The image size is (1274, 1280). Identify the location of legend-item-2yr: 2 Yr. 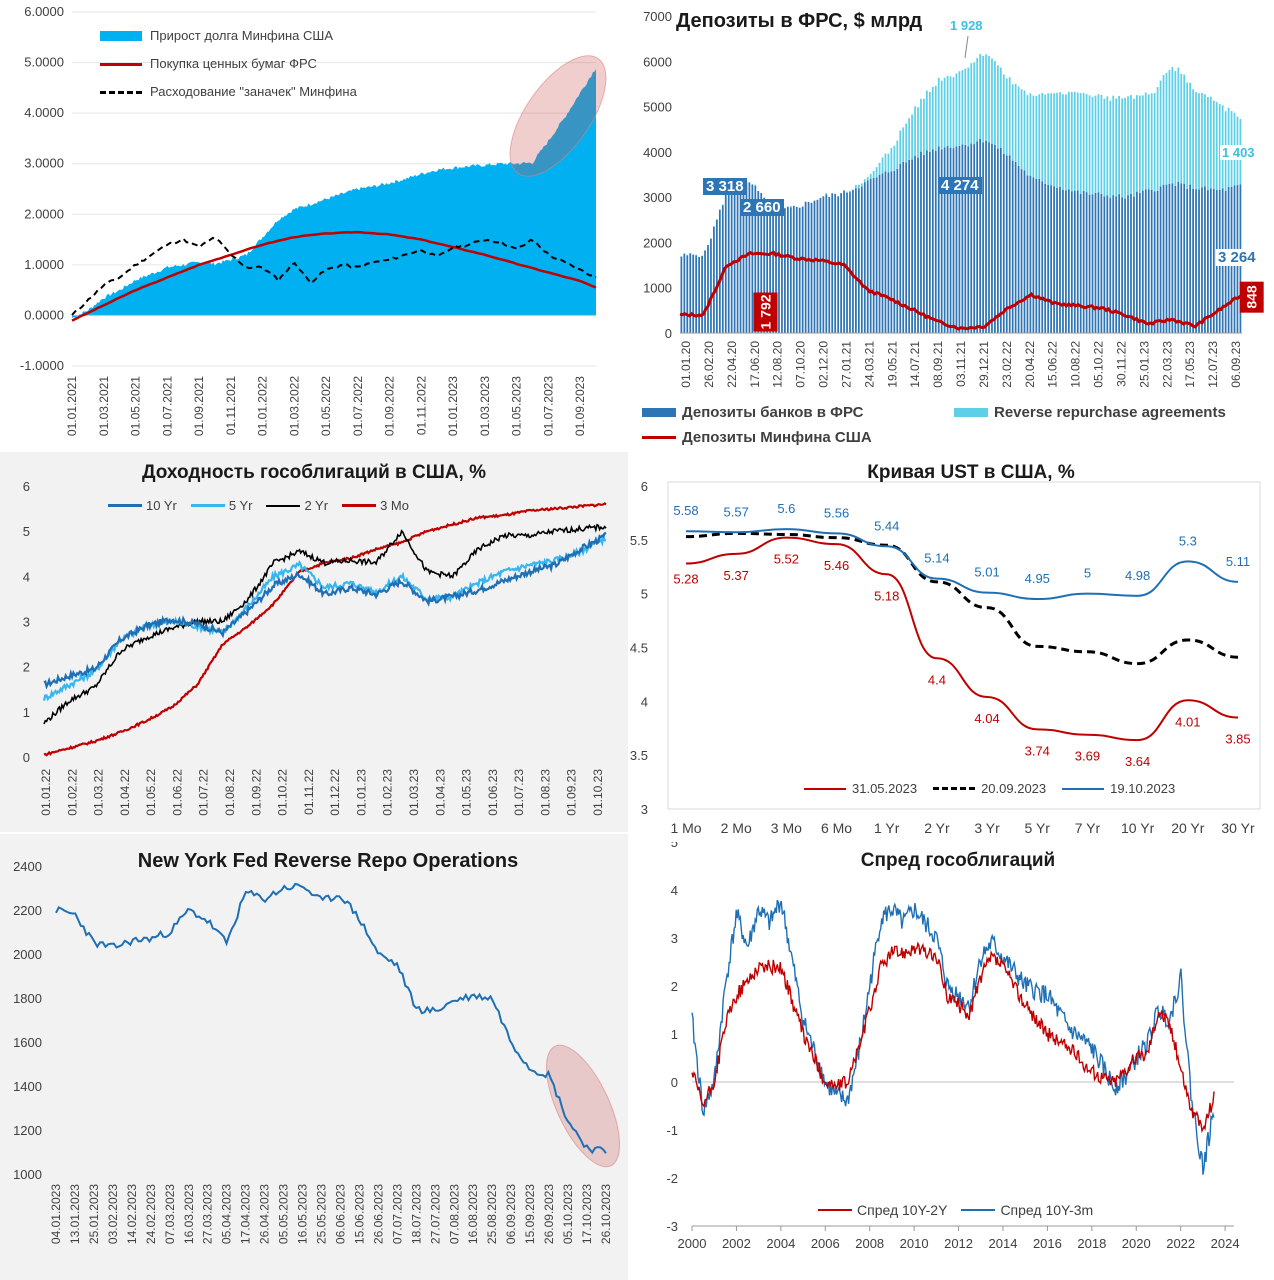
(297, 505).